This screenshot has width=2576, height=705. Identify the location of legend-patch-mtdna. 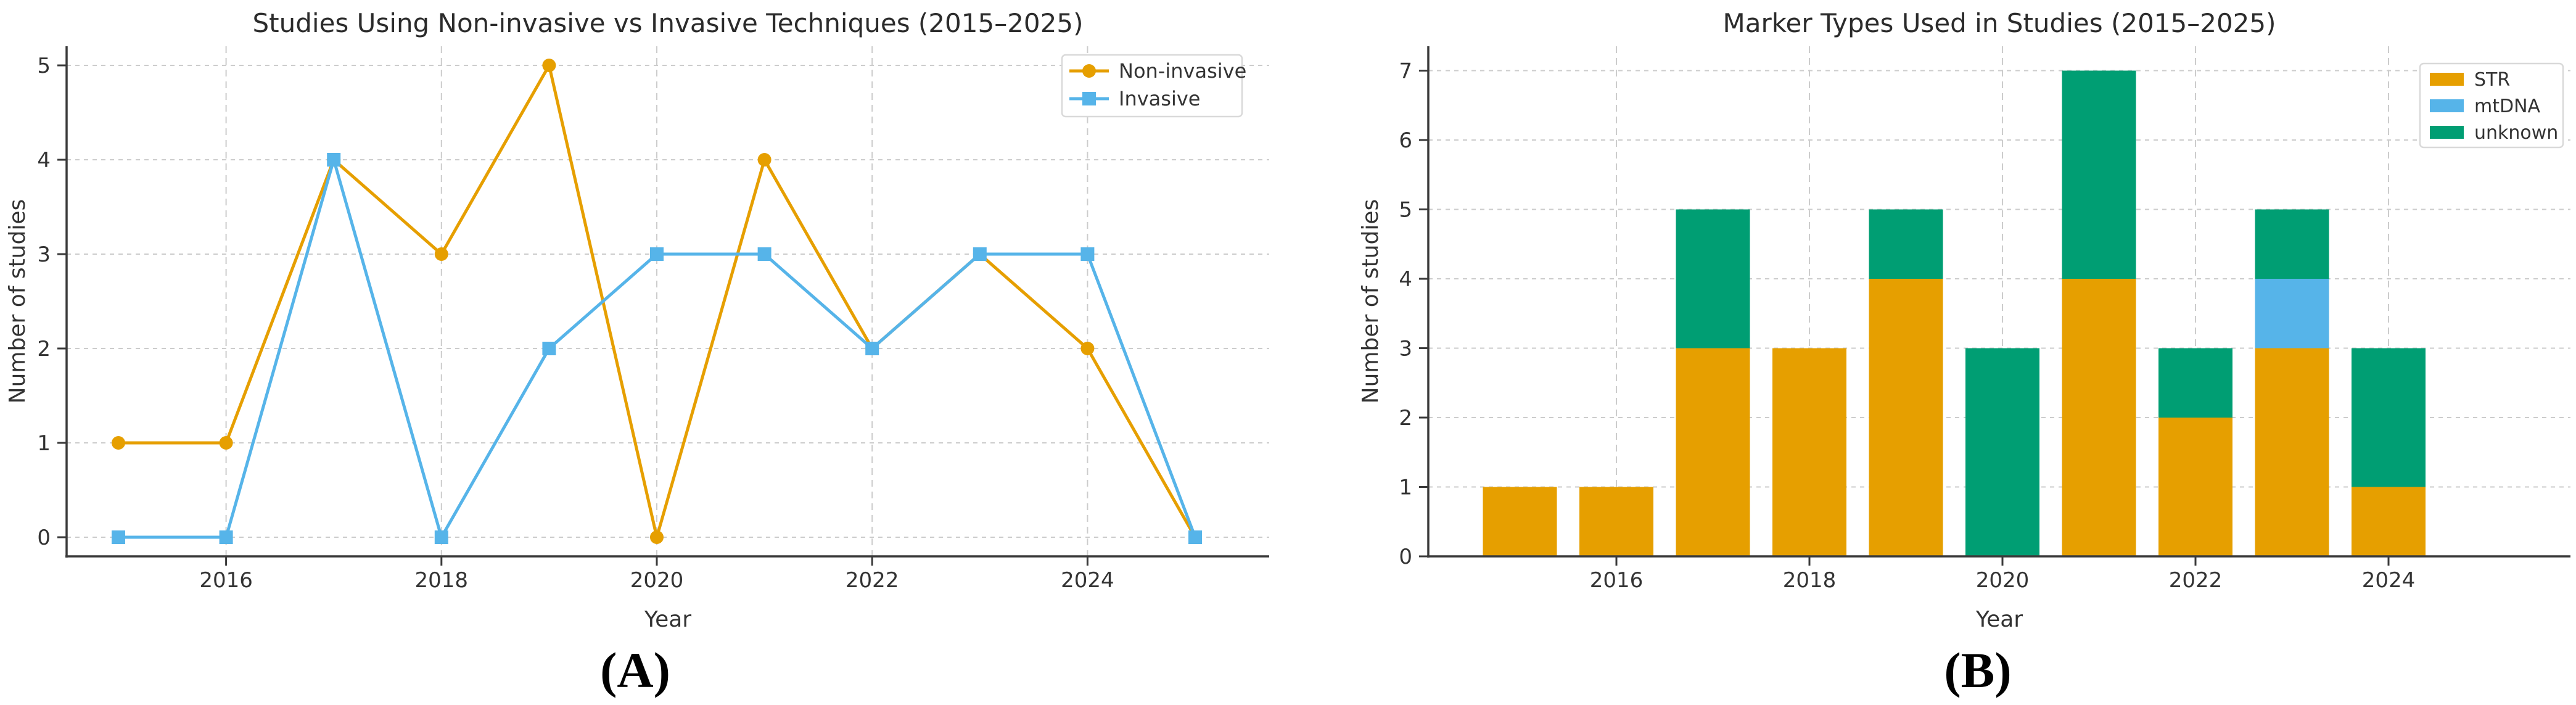
(2447, 105).